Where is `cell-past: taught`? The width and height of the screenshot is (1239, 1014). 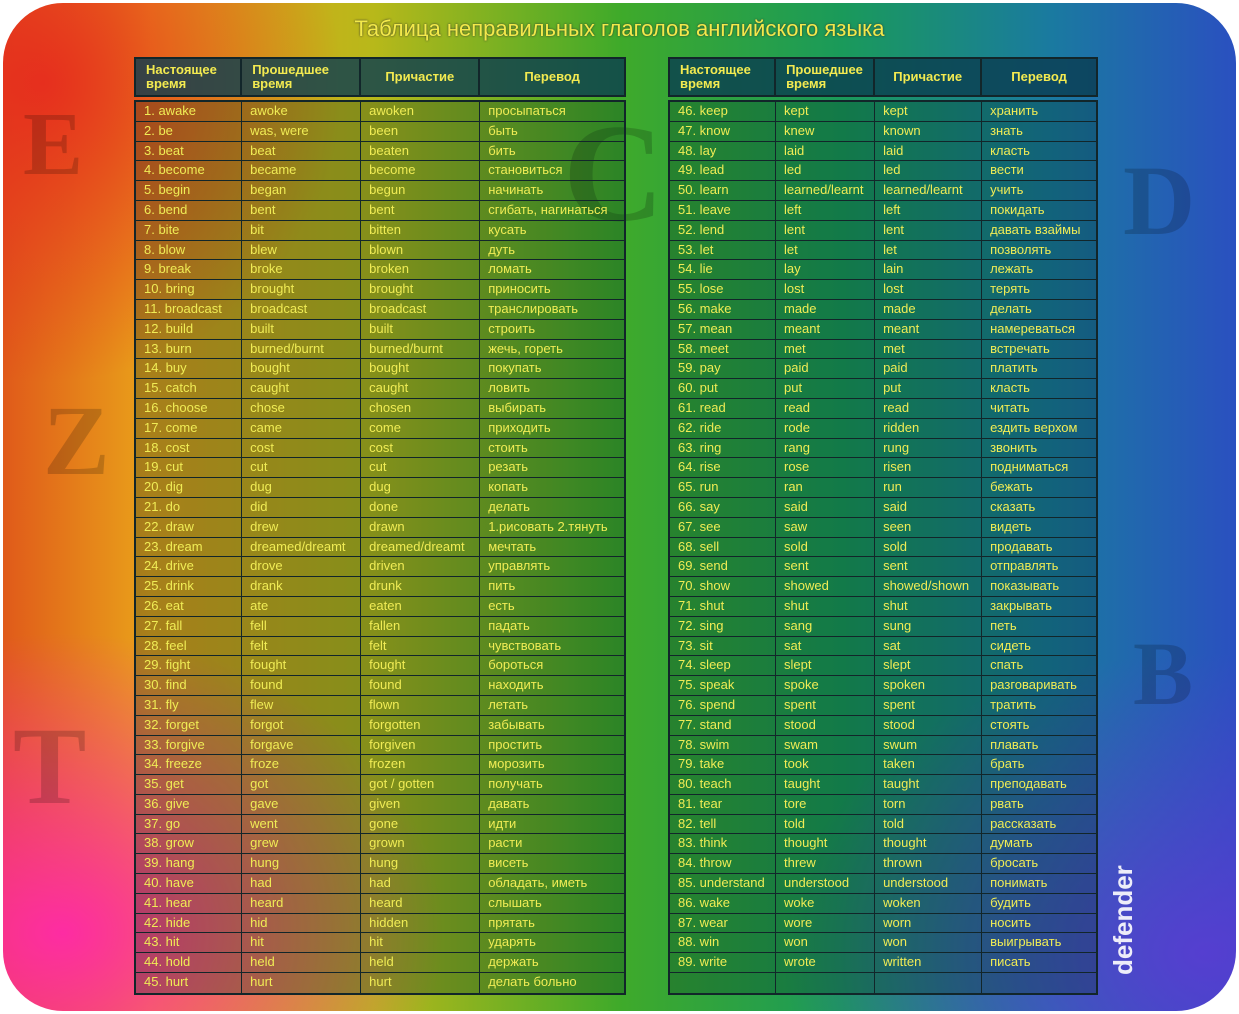 cell-past: taught is located at coordinates (826, 784).